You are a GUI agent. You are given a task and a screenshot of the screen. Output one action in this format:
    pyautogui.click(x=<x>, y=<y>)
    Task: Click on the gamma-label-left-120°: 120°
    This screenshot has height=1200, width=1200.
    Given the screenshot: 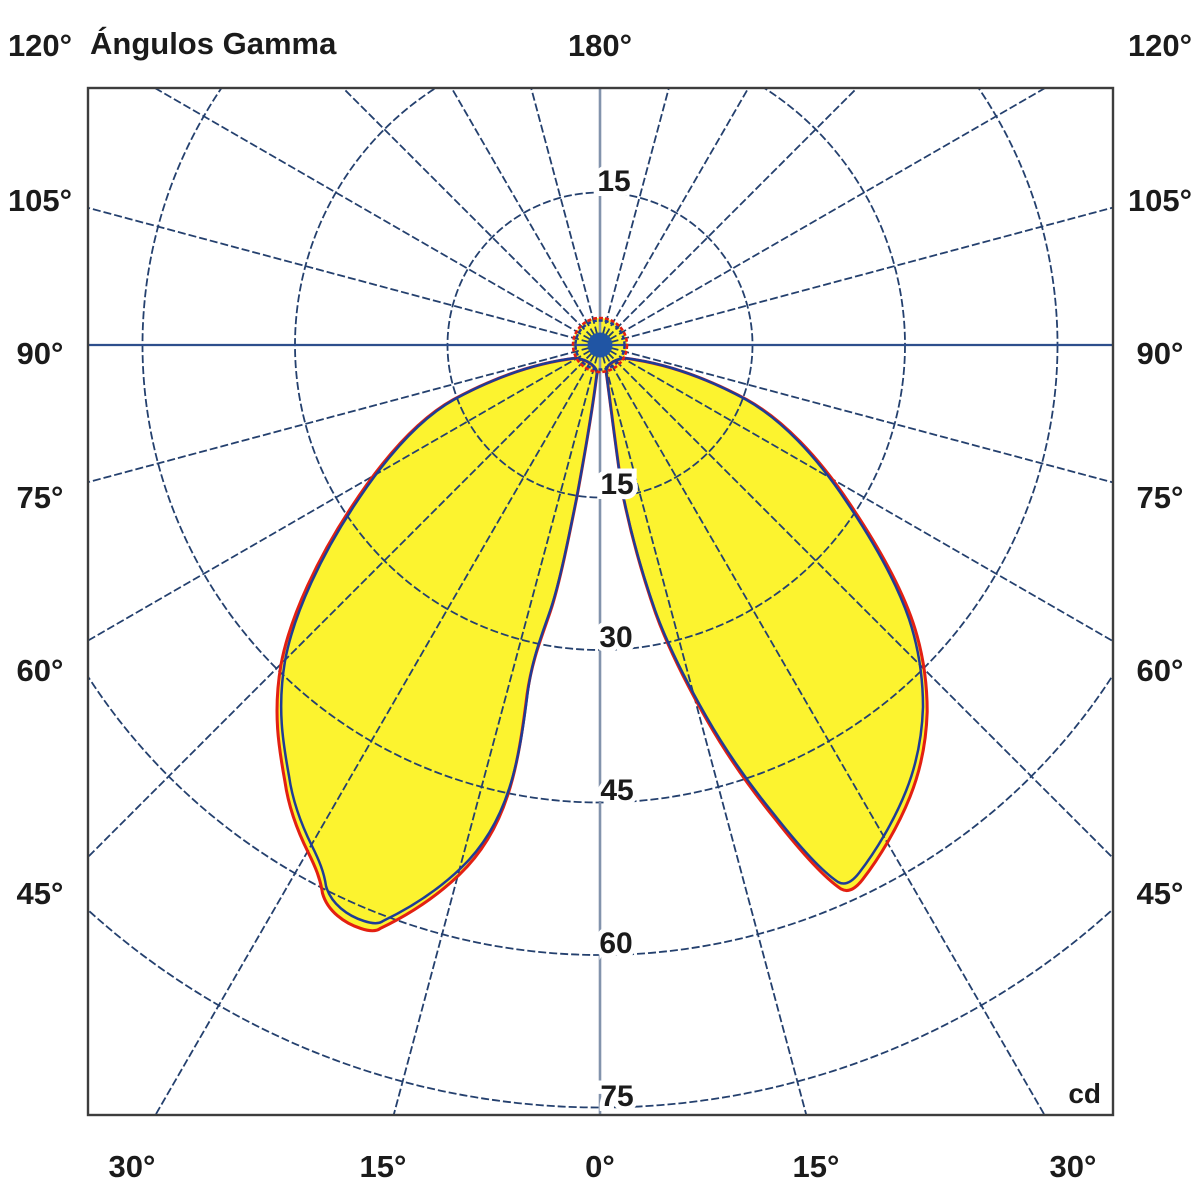 What is the action you would take?
    pyautogui.click(x=40, y=45)
    